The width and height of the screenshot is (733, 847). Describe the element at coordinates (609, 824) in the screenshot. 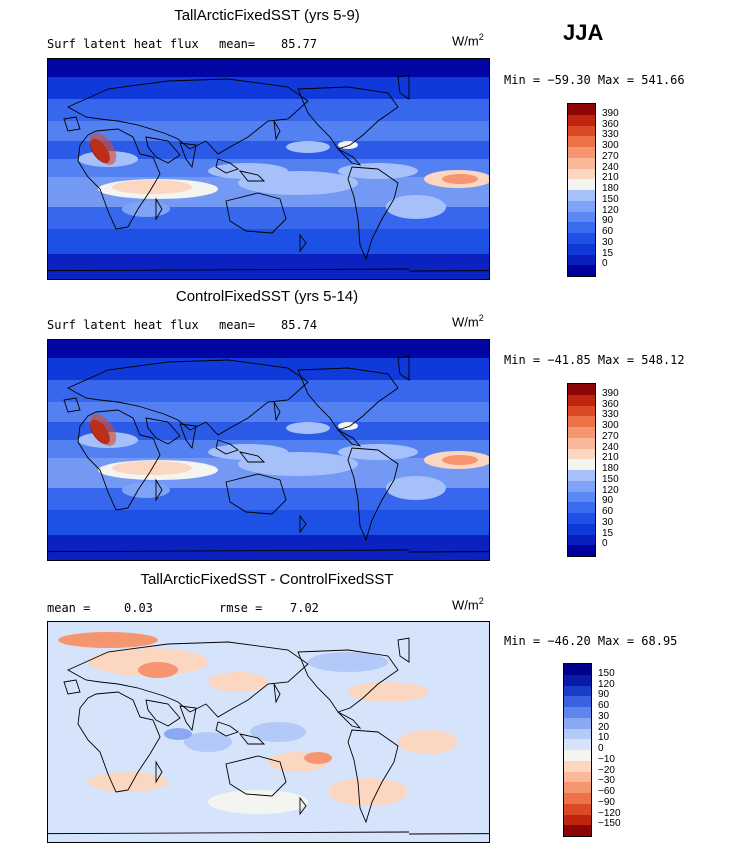

I see `panel-3-colorbar-tick-label: −150` at that location.